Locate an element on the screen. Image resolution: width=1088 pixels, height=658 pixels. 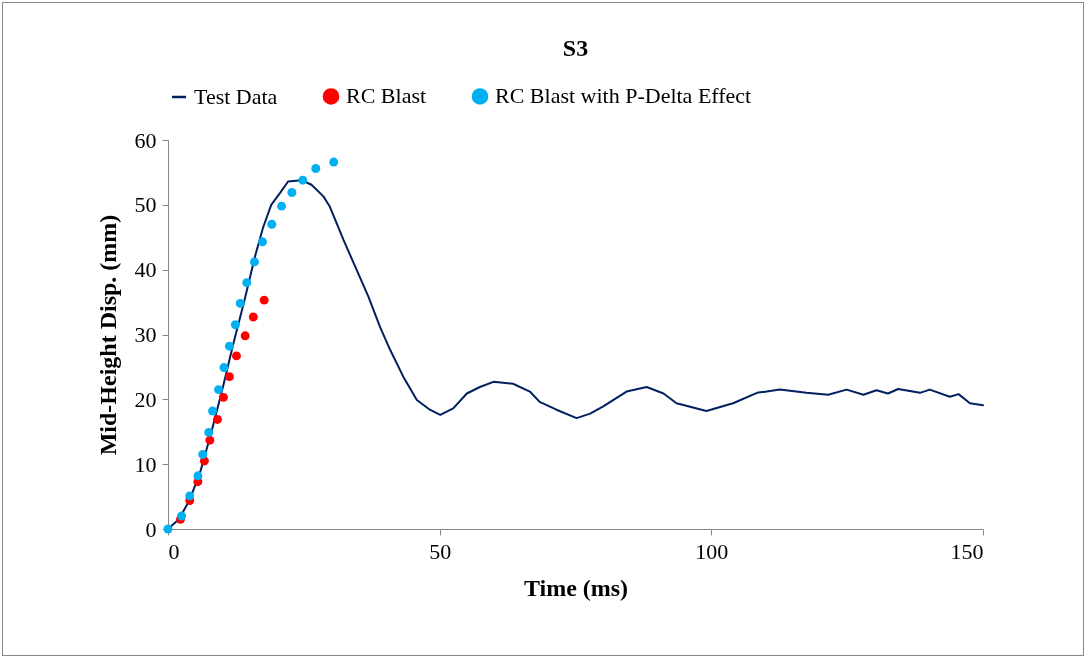
x-tick-label: 100 is located at coordinates (712, 551).